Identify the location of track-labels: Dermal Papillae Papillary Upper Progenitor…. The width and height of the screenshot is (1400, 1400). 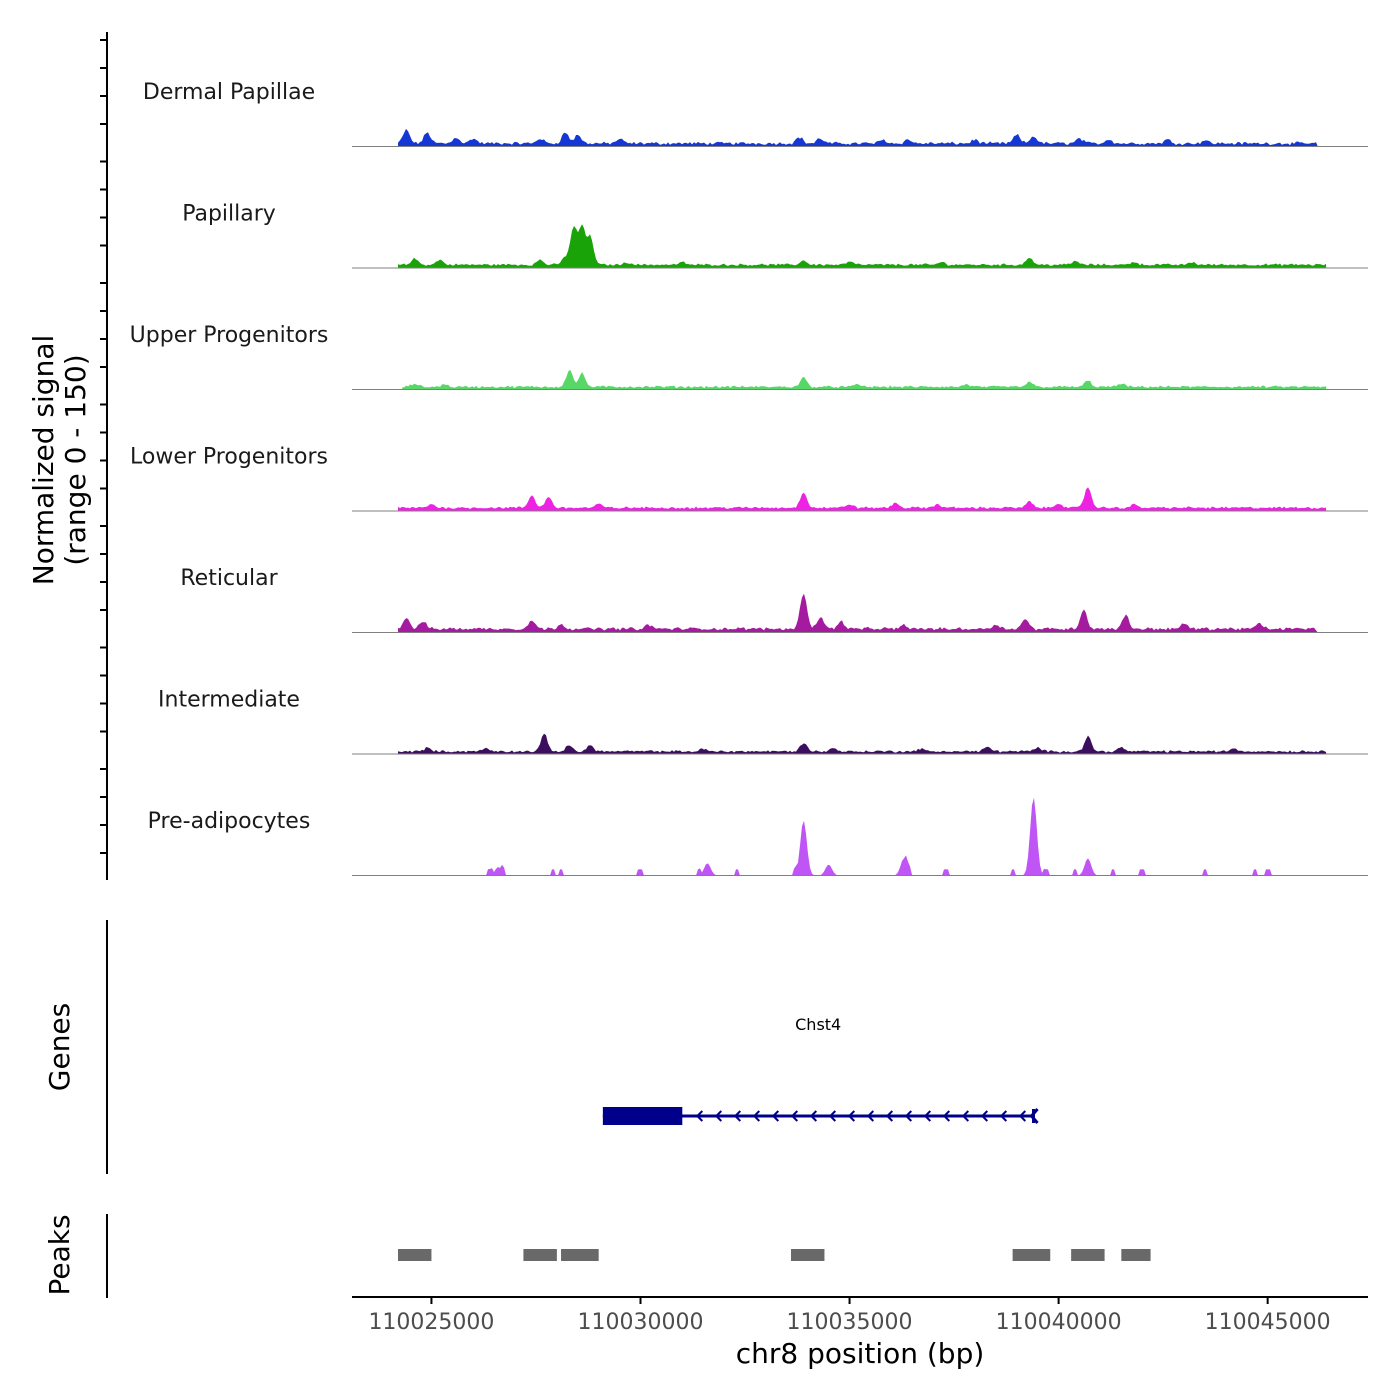
(229, 457).